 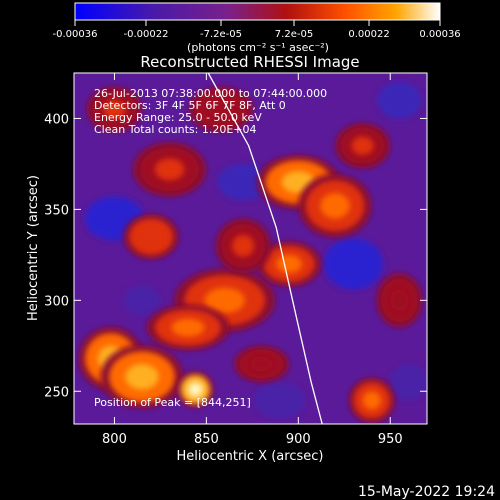 I want to click on colorbar, so click(x=257, y=11).